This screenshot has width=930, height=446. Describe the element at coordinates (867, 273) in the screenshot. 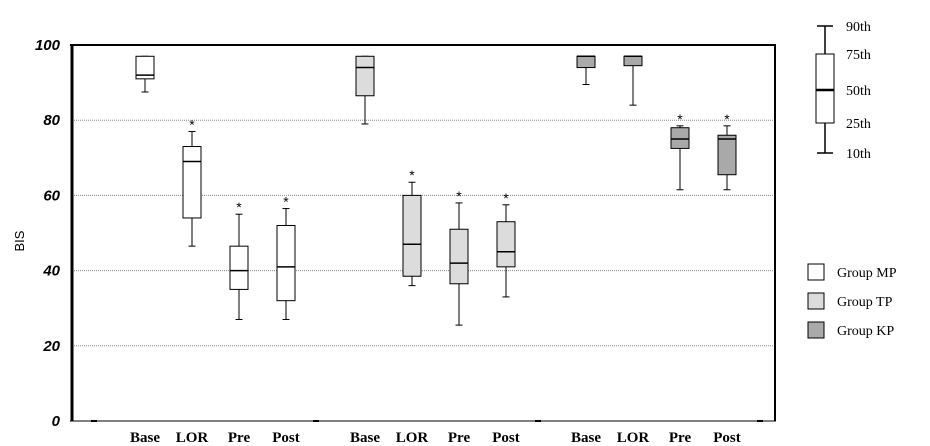

I see `legend-label: Group MP` at that location.